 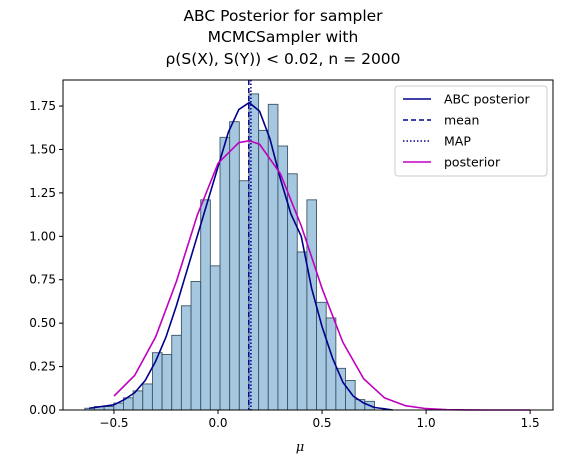 What do you see at coordinates (42, 410) in the screenshot?
I see `y-tick-label: 0.00` at bounding box center [42, 410].